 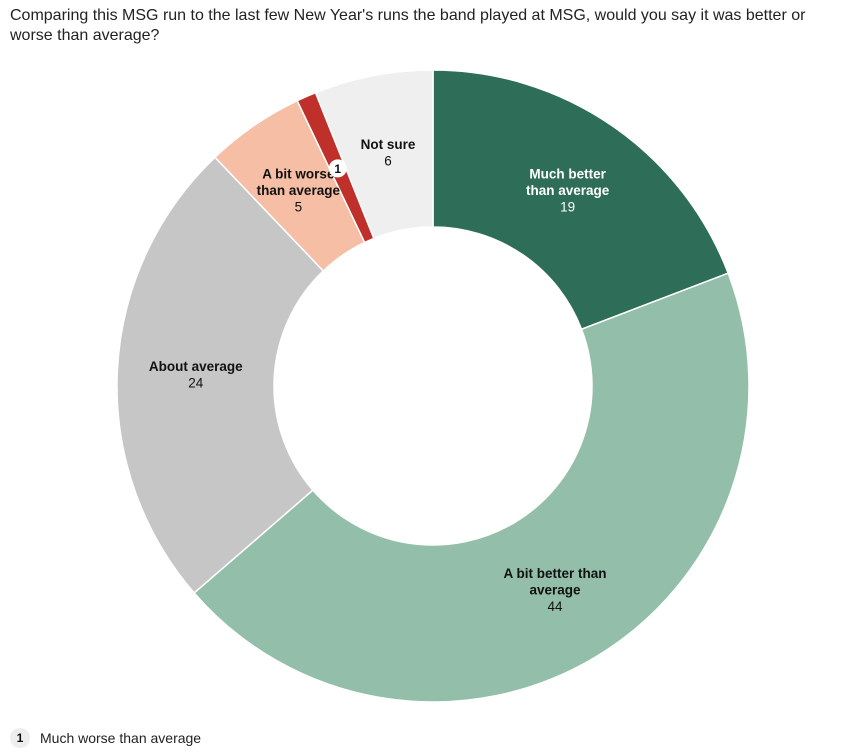 I want to click on slice-not-sure, so click(x=374, y=154).